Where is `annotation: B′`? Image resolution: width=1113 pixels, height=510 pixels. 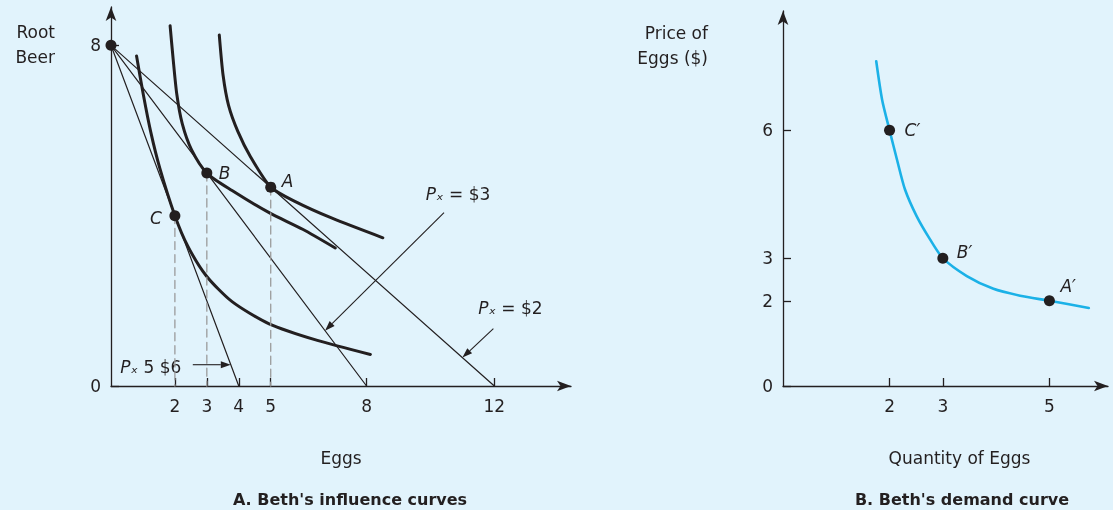 annotation: B′ is located at coordinates (964, 252).